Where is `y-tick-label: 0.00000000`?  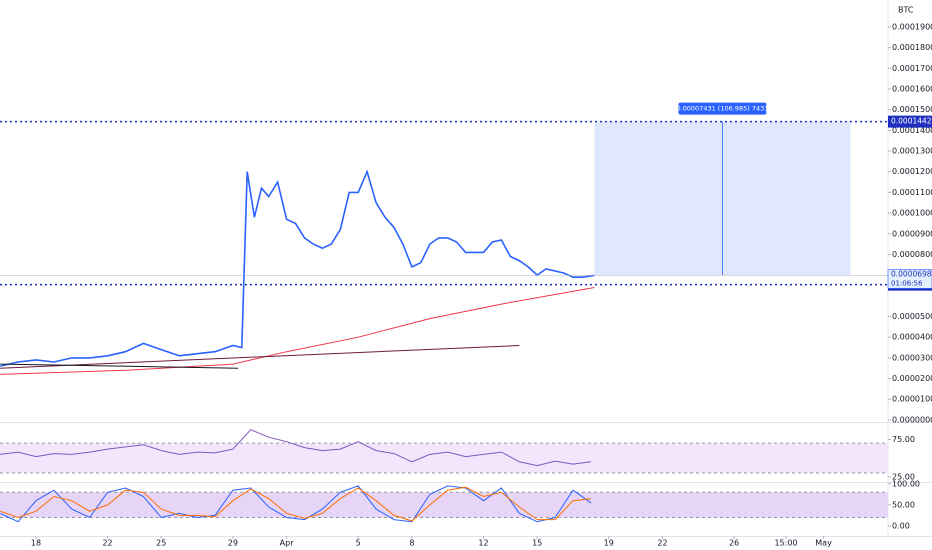 y-tick-label: 0.00000000 is located at coordinates (912, 419).